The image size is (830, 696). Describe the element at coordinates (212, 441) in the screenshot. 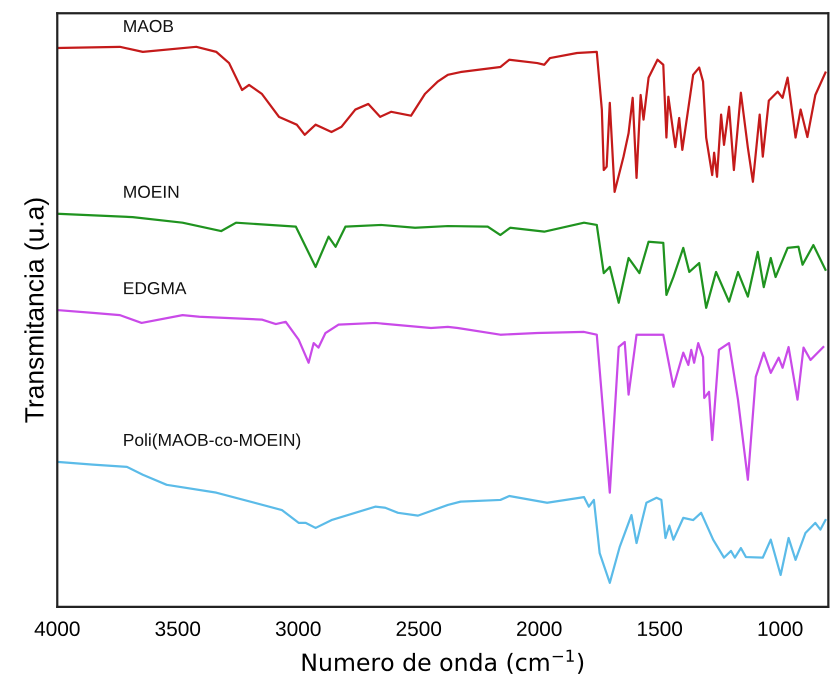

I see `series-label: Poli(MAOB-co-MOEIN)` at that location.